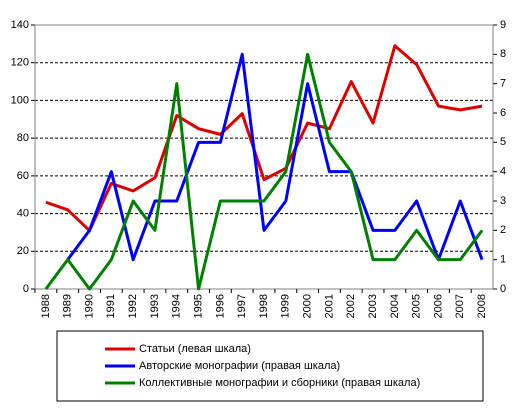  What do you see at coordinates (23, 213) in the screenshot?
I see `y-tick-label: 40` at bounding box center [23, 213].